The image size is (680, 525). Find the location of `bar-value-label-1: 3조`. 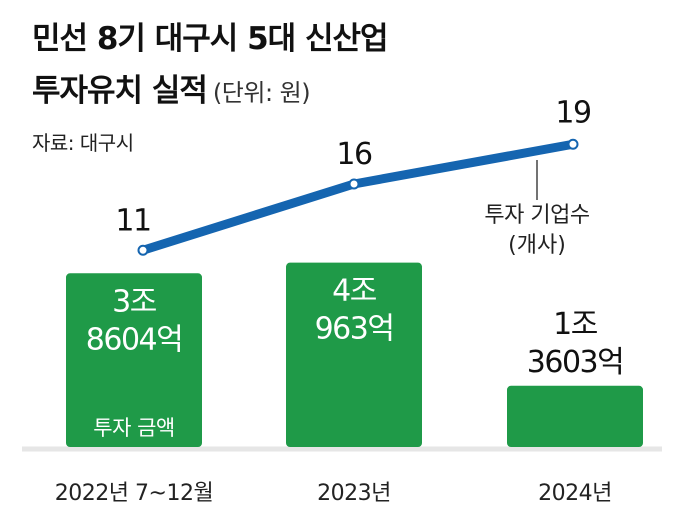

bar-value-label-1: 3조 is located at coordinates (134, 301).